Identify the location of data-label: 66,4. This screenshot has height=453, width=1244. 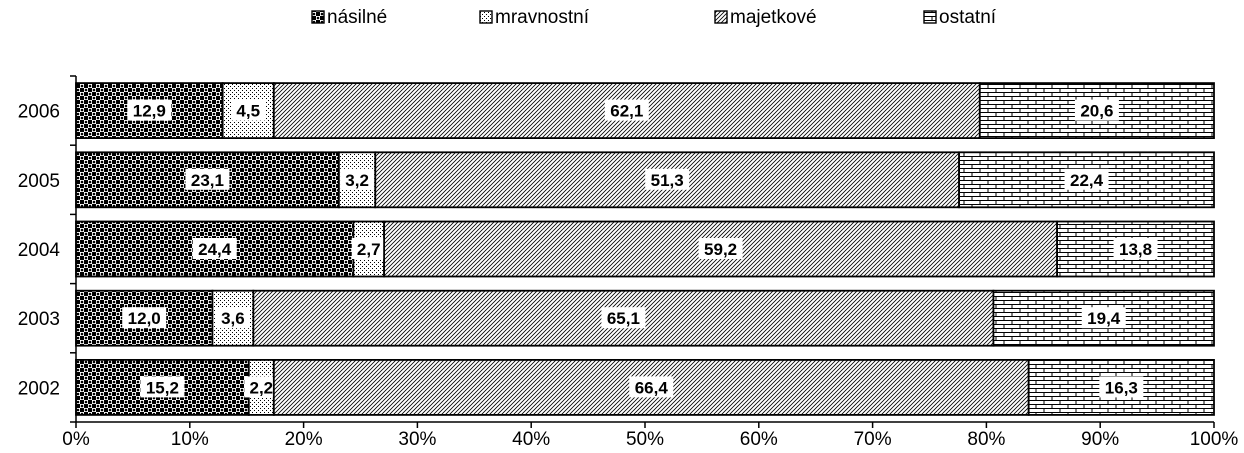
(652, 387).